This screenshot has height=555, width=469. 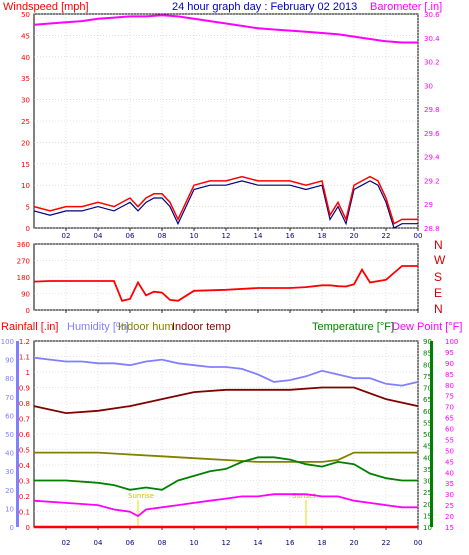 What do you see at coordinates (438, 245) in the screenshot?
I see `compass-label-n-top: N` at bounding box center [438, 245].